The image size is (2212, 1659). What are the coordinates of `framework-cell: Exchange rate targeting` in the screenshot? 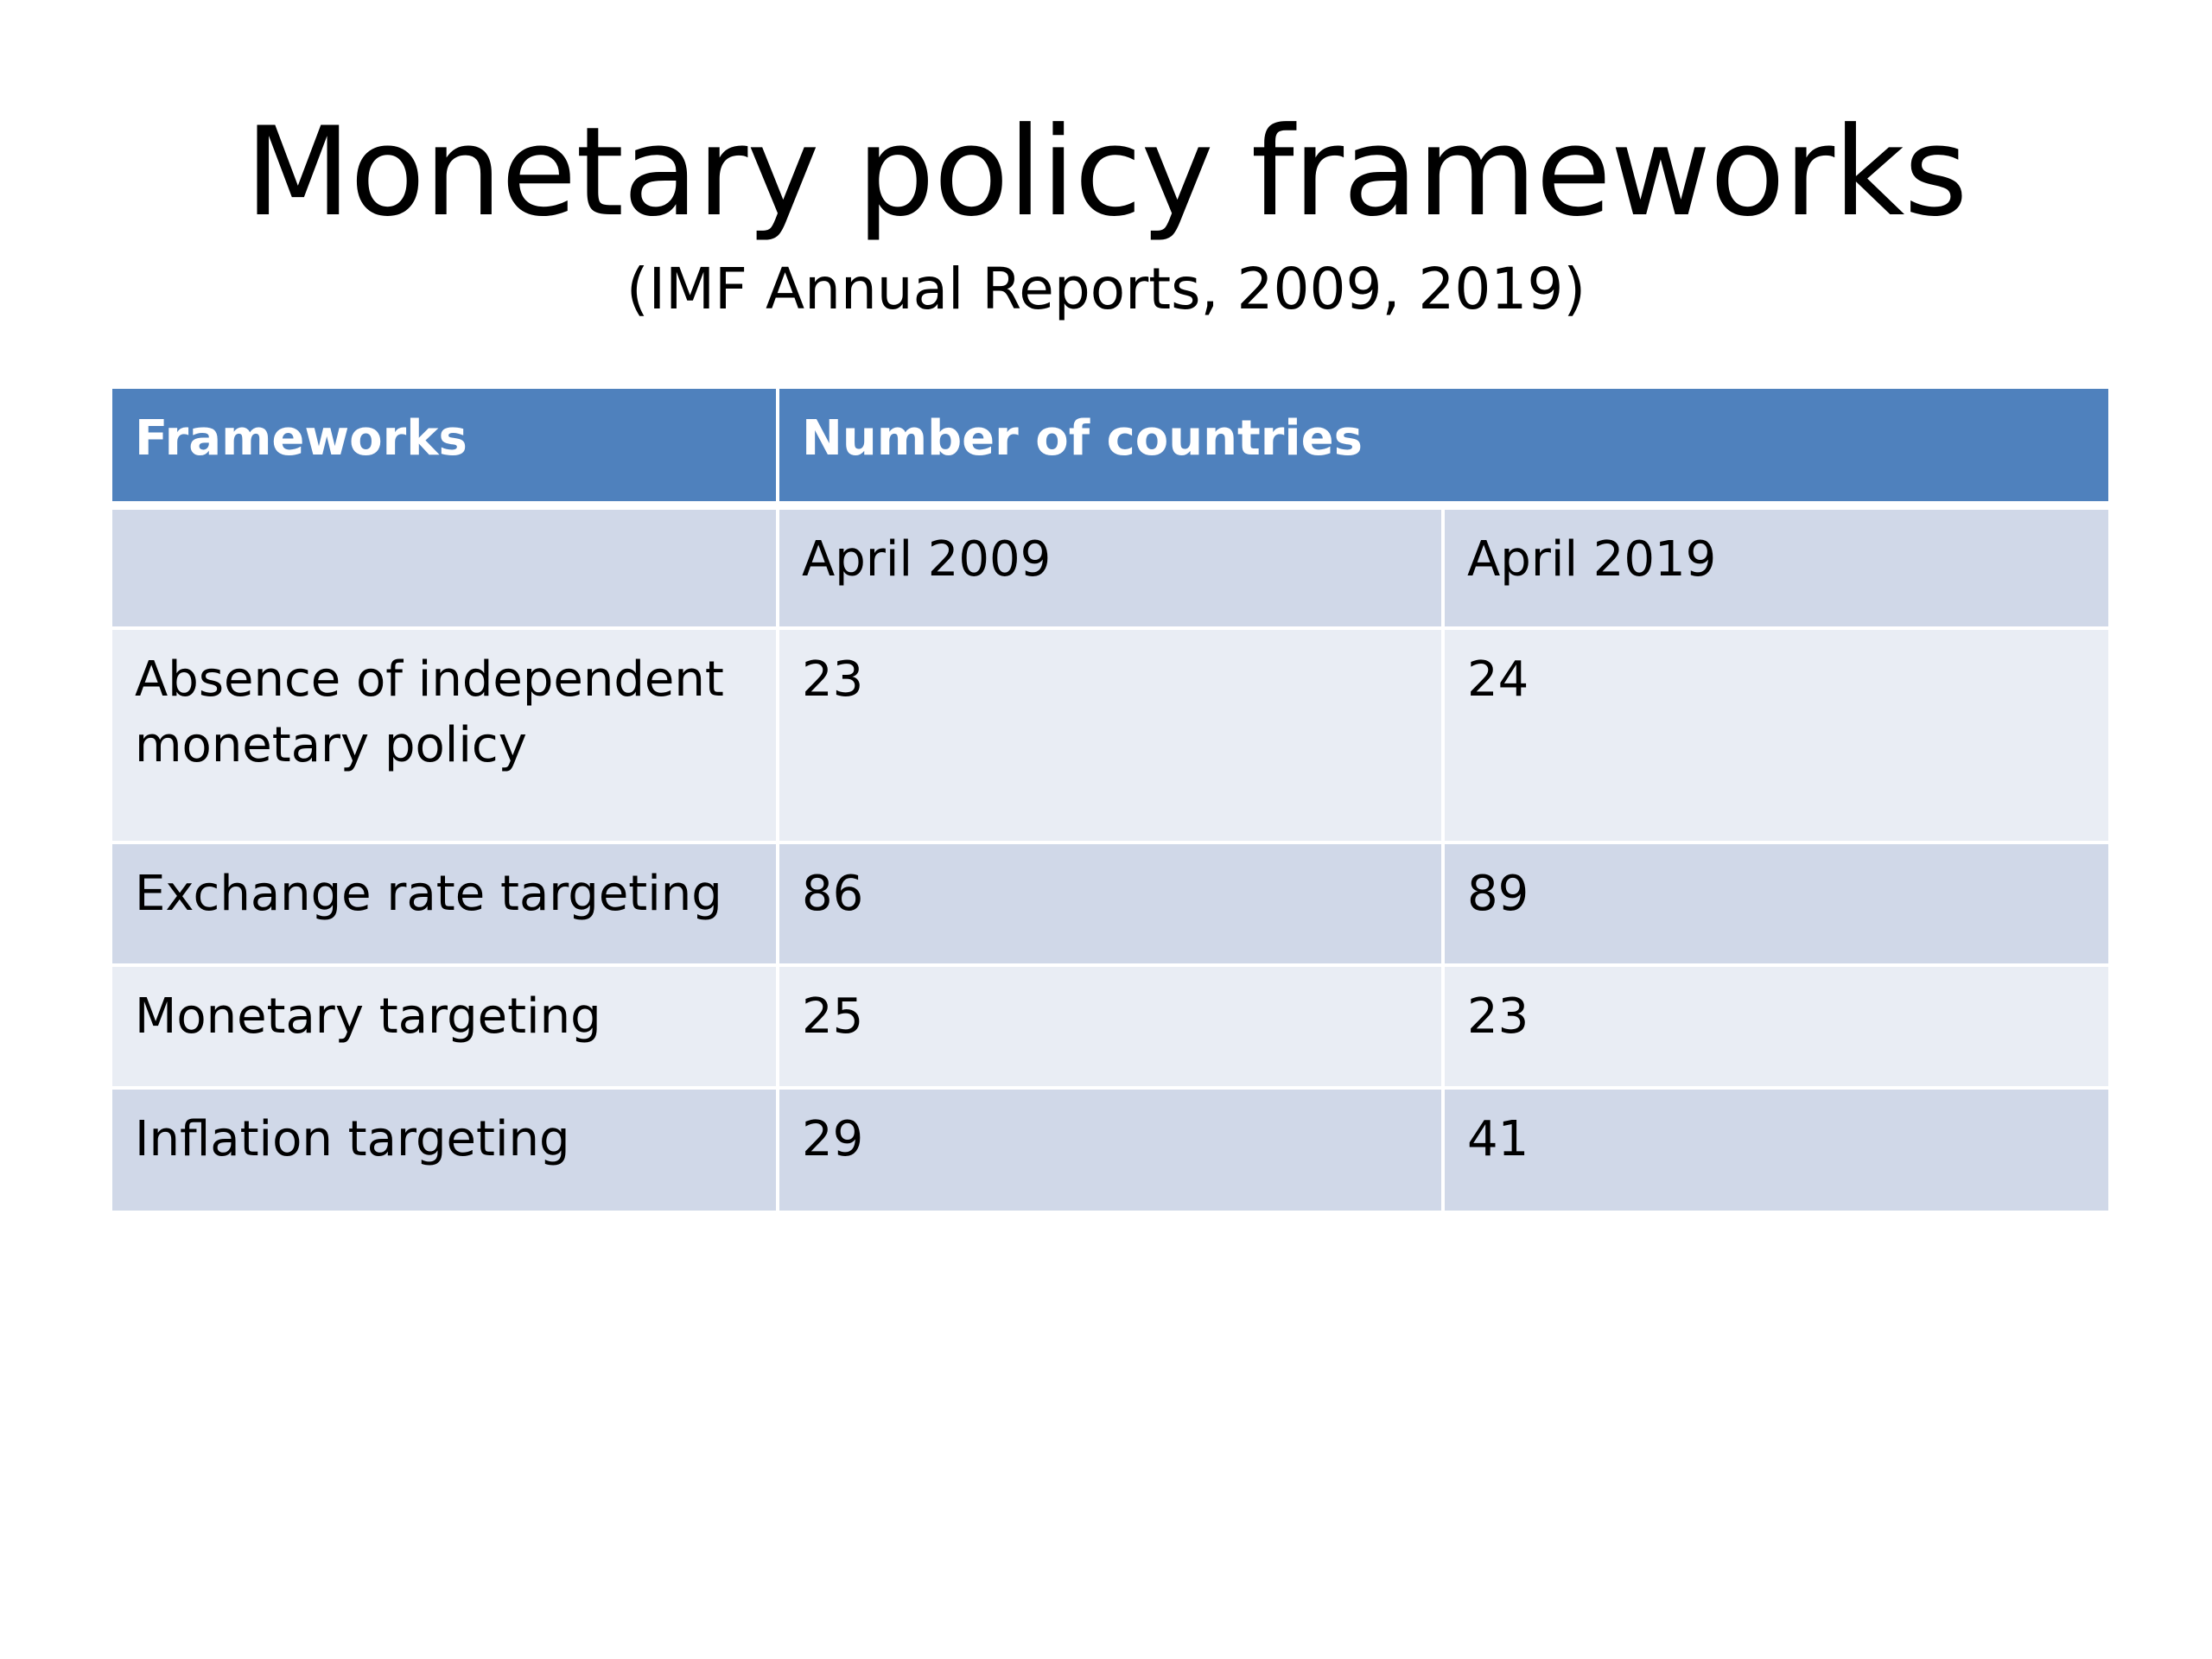 It's located at (446, 905).